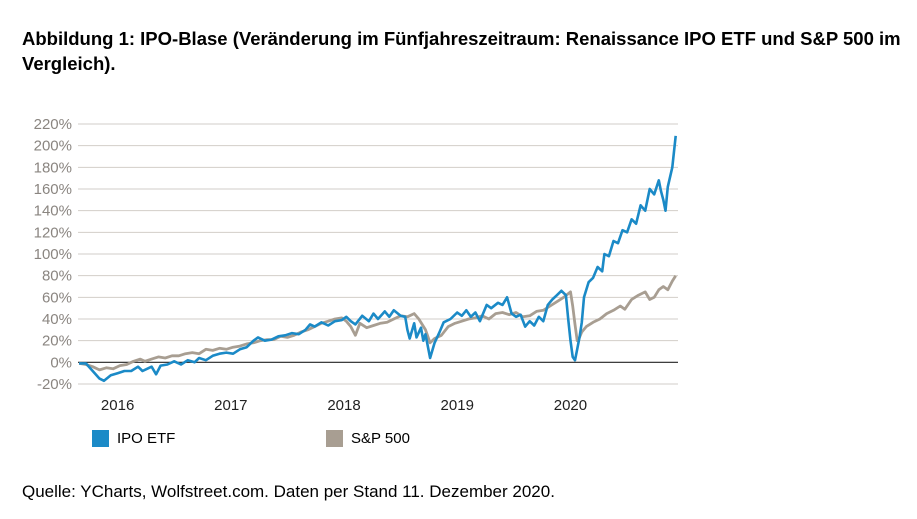 Image resolution: width=917 pixels, height=519 pixels. What do you see at coordinates (57, 276) in the screenshot?
I see `y-tick-label: 80%` at bounding box center [57, 276].